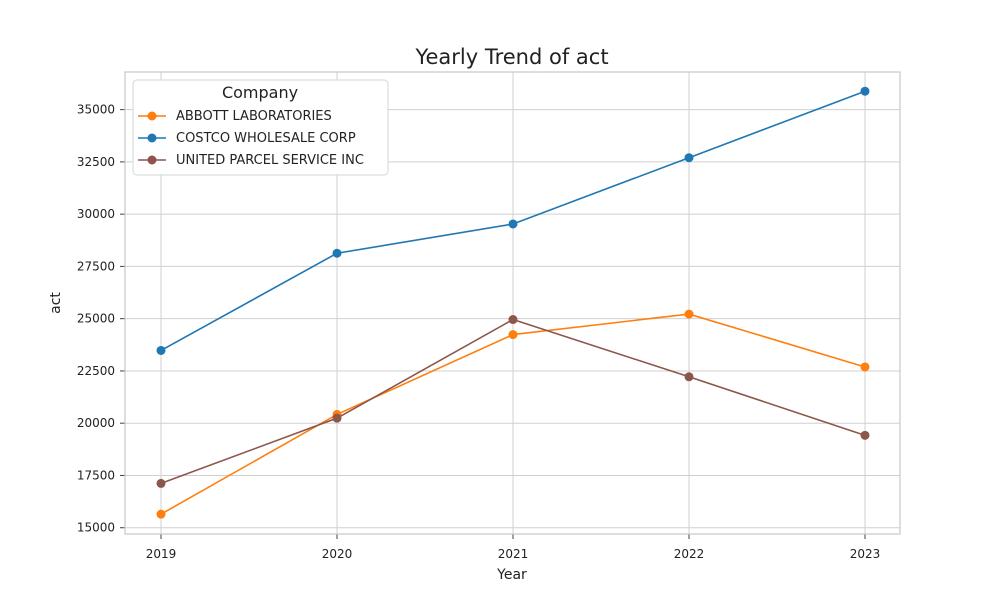  What do you see at coordinates (96, 423) in the screenshot?
I see `y-tick-label: 20000` at bounding box center [96, 423].